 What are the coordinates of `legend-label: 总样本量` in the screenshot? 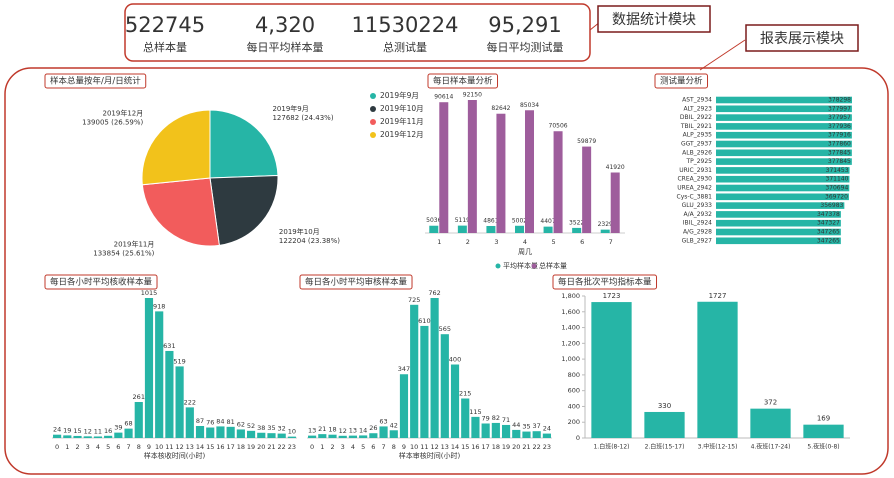 It's located at (553, 265).